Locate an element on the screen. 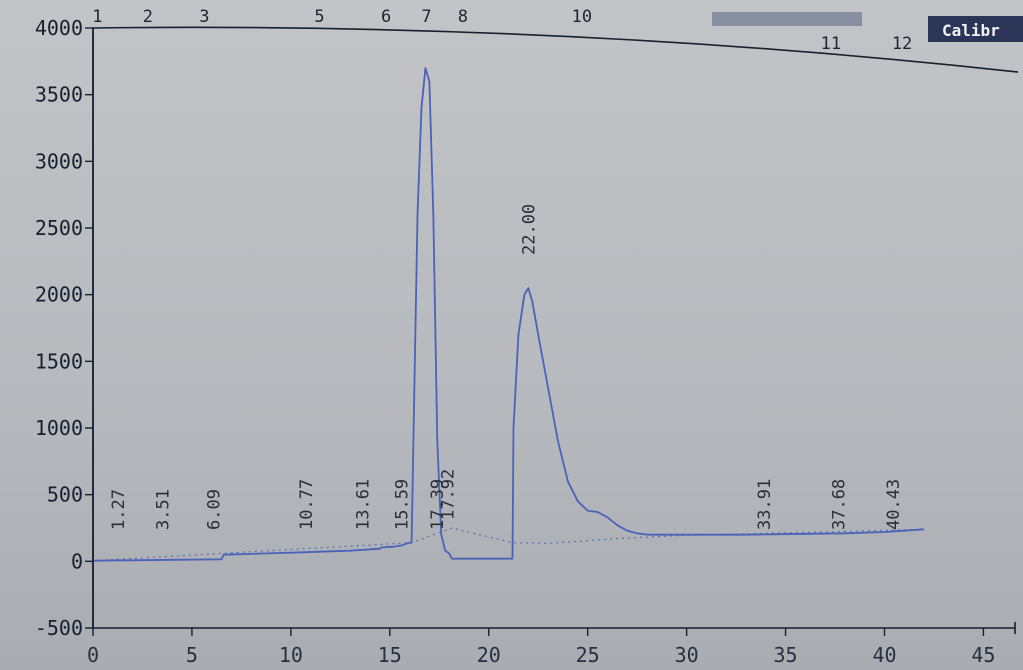 This screenshot has height=670, width=1023. y-tick-label: 3000 is located at coordinates (59, 161).